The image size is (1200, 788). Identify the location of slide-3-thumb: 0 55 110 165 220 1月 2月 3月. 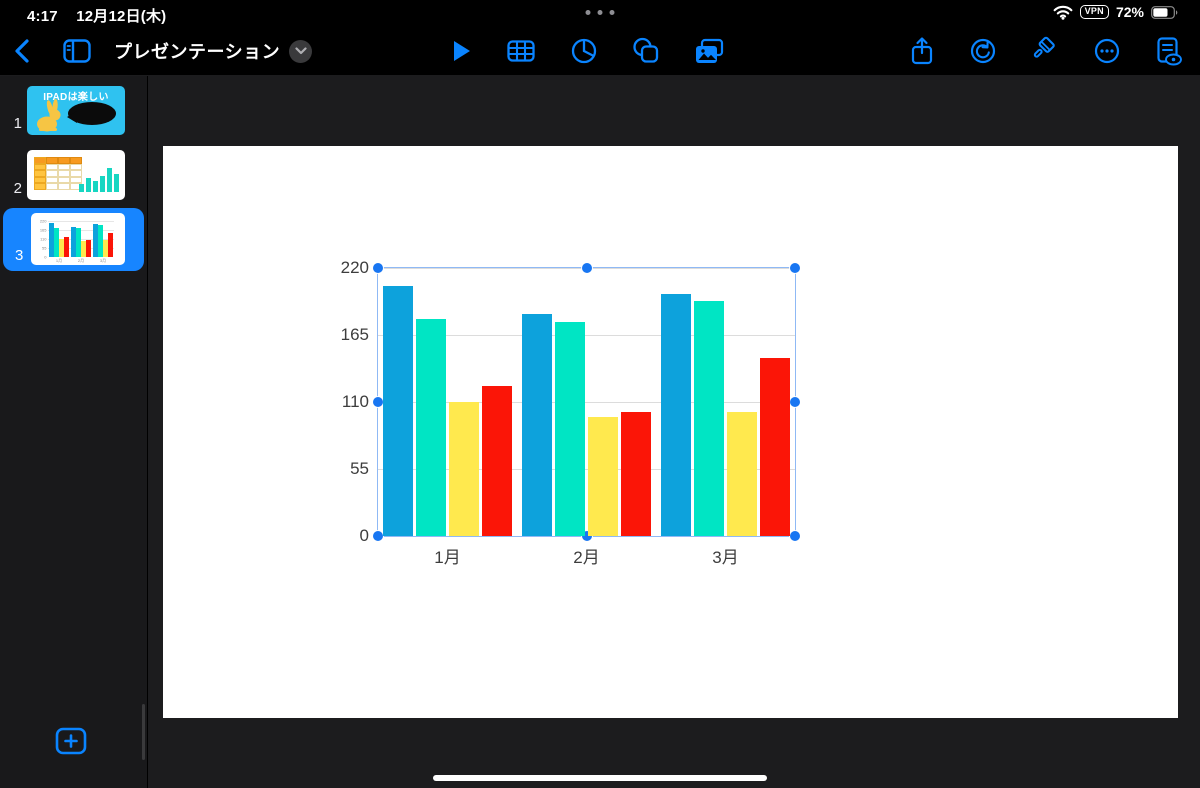
(78, 239).